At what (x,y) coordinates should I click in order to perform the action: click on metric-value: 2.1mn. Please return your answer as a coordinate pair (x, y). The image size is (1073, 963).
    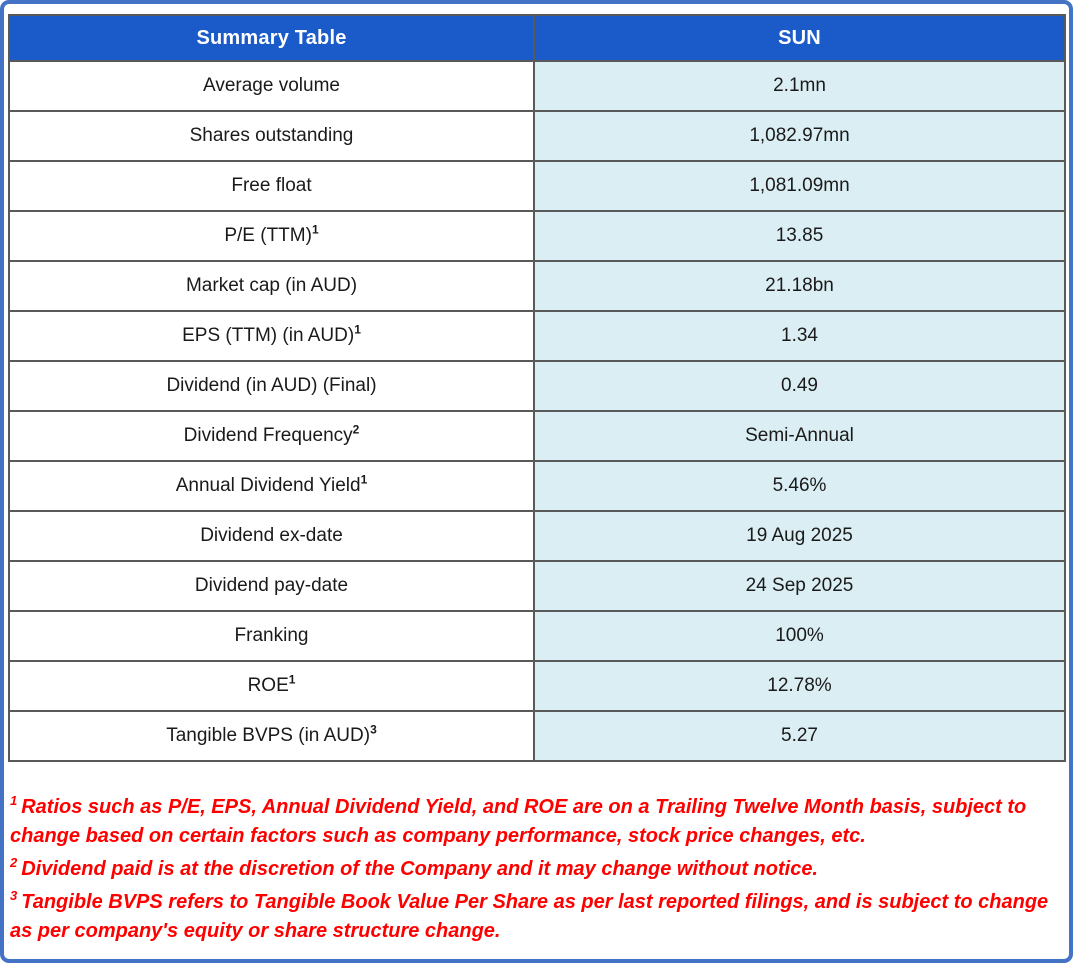
    Looking at the image, I should click on (799, 85).